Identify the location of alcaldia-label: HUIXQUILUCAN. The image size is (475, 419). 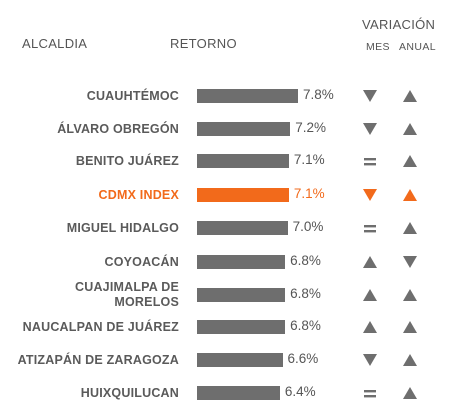
(91, 393).